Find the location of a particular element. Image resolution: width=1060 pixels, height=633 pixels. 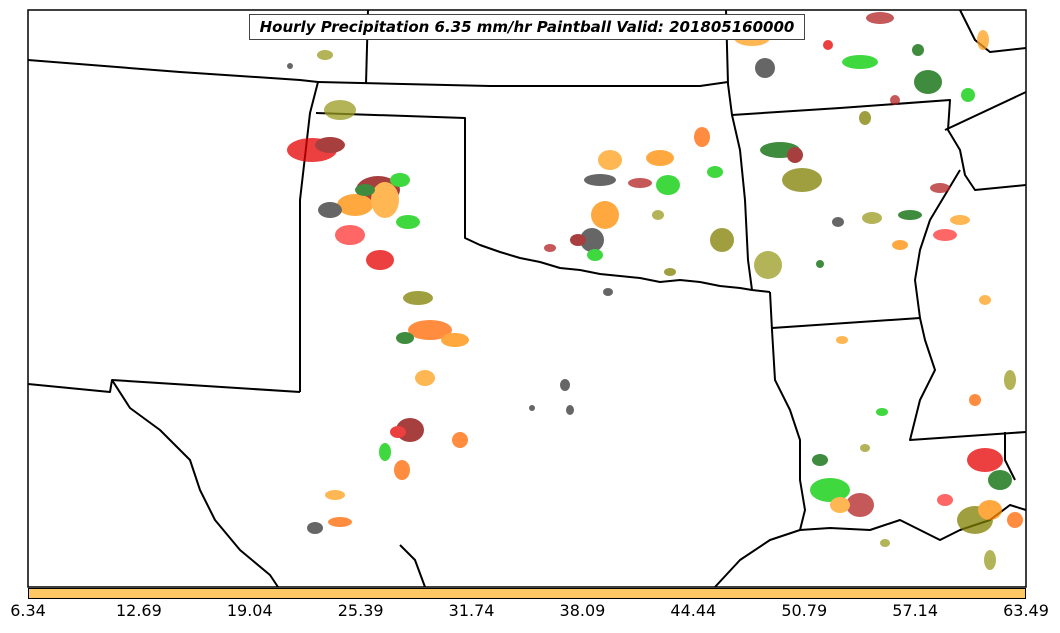

ks-ok-border is located at coordinates (523, 84).